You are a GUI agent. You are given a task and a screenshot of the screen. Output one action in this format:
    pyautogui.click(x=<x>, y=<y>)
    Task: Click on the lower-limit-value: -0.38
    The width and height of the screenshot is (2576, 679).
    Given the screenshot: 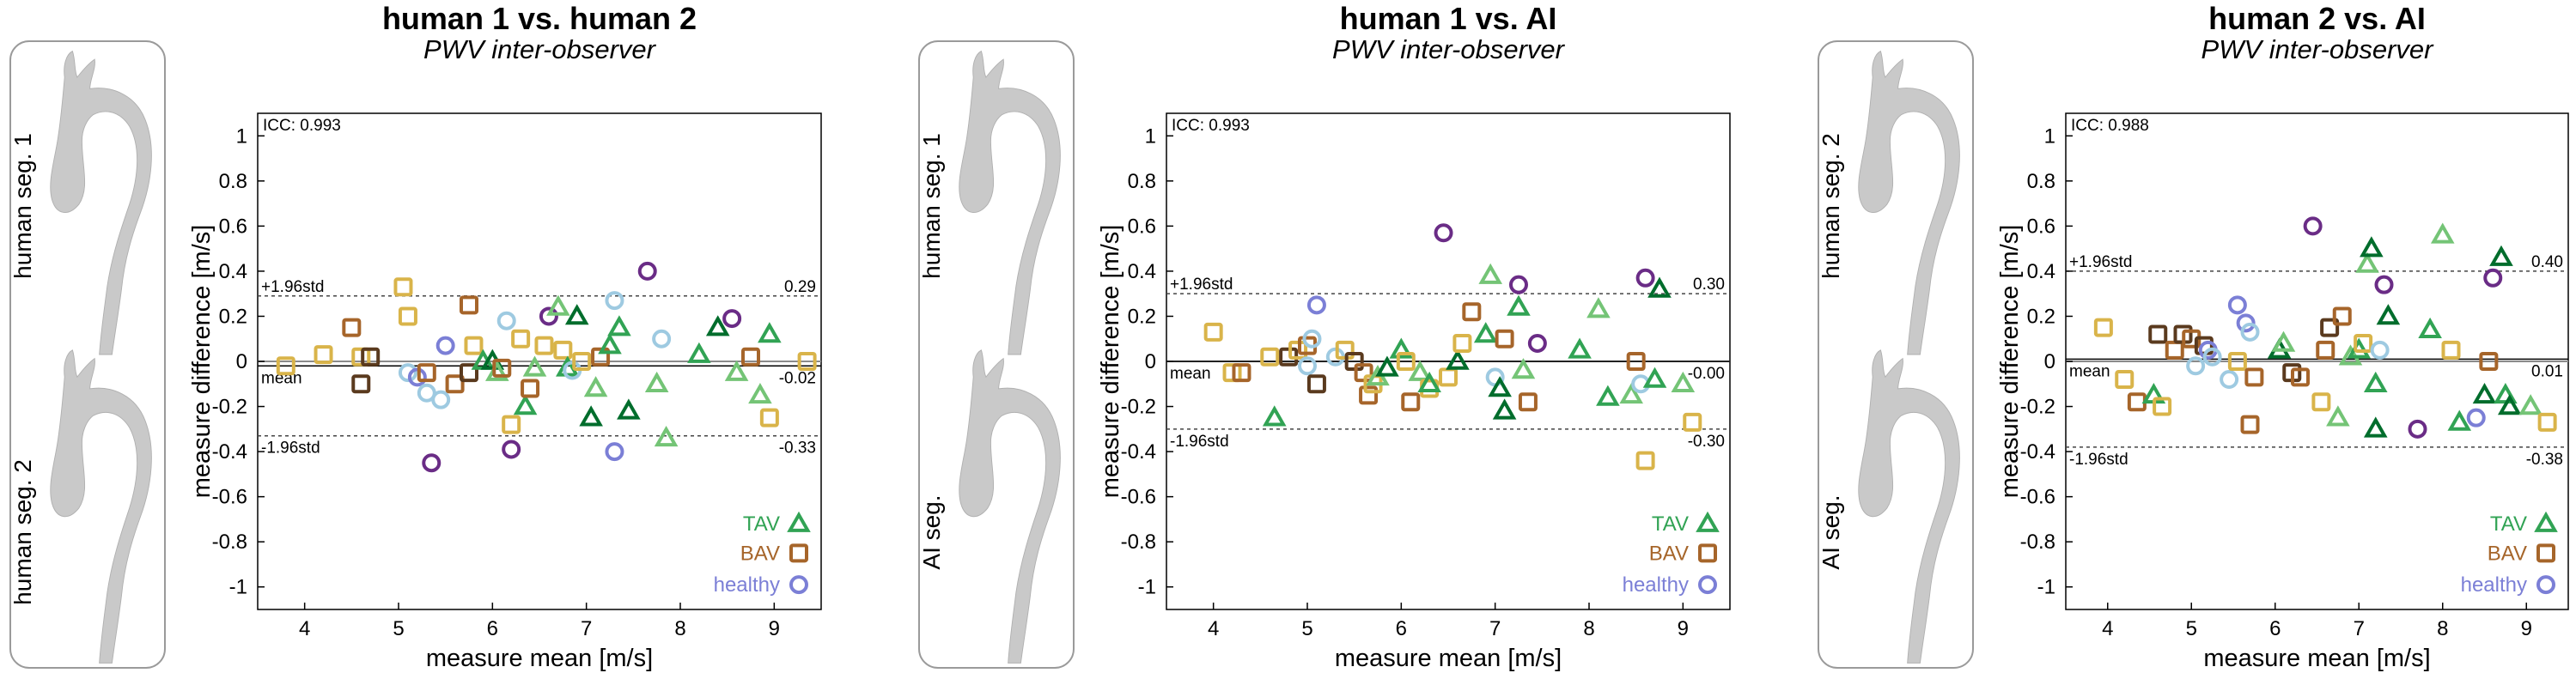 What is the action you would take?
    pyautogui.click(x=2544, y=460)
    